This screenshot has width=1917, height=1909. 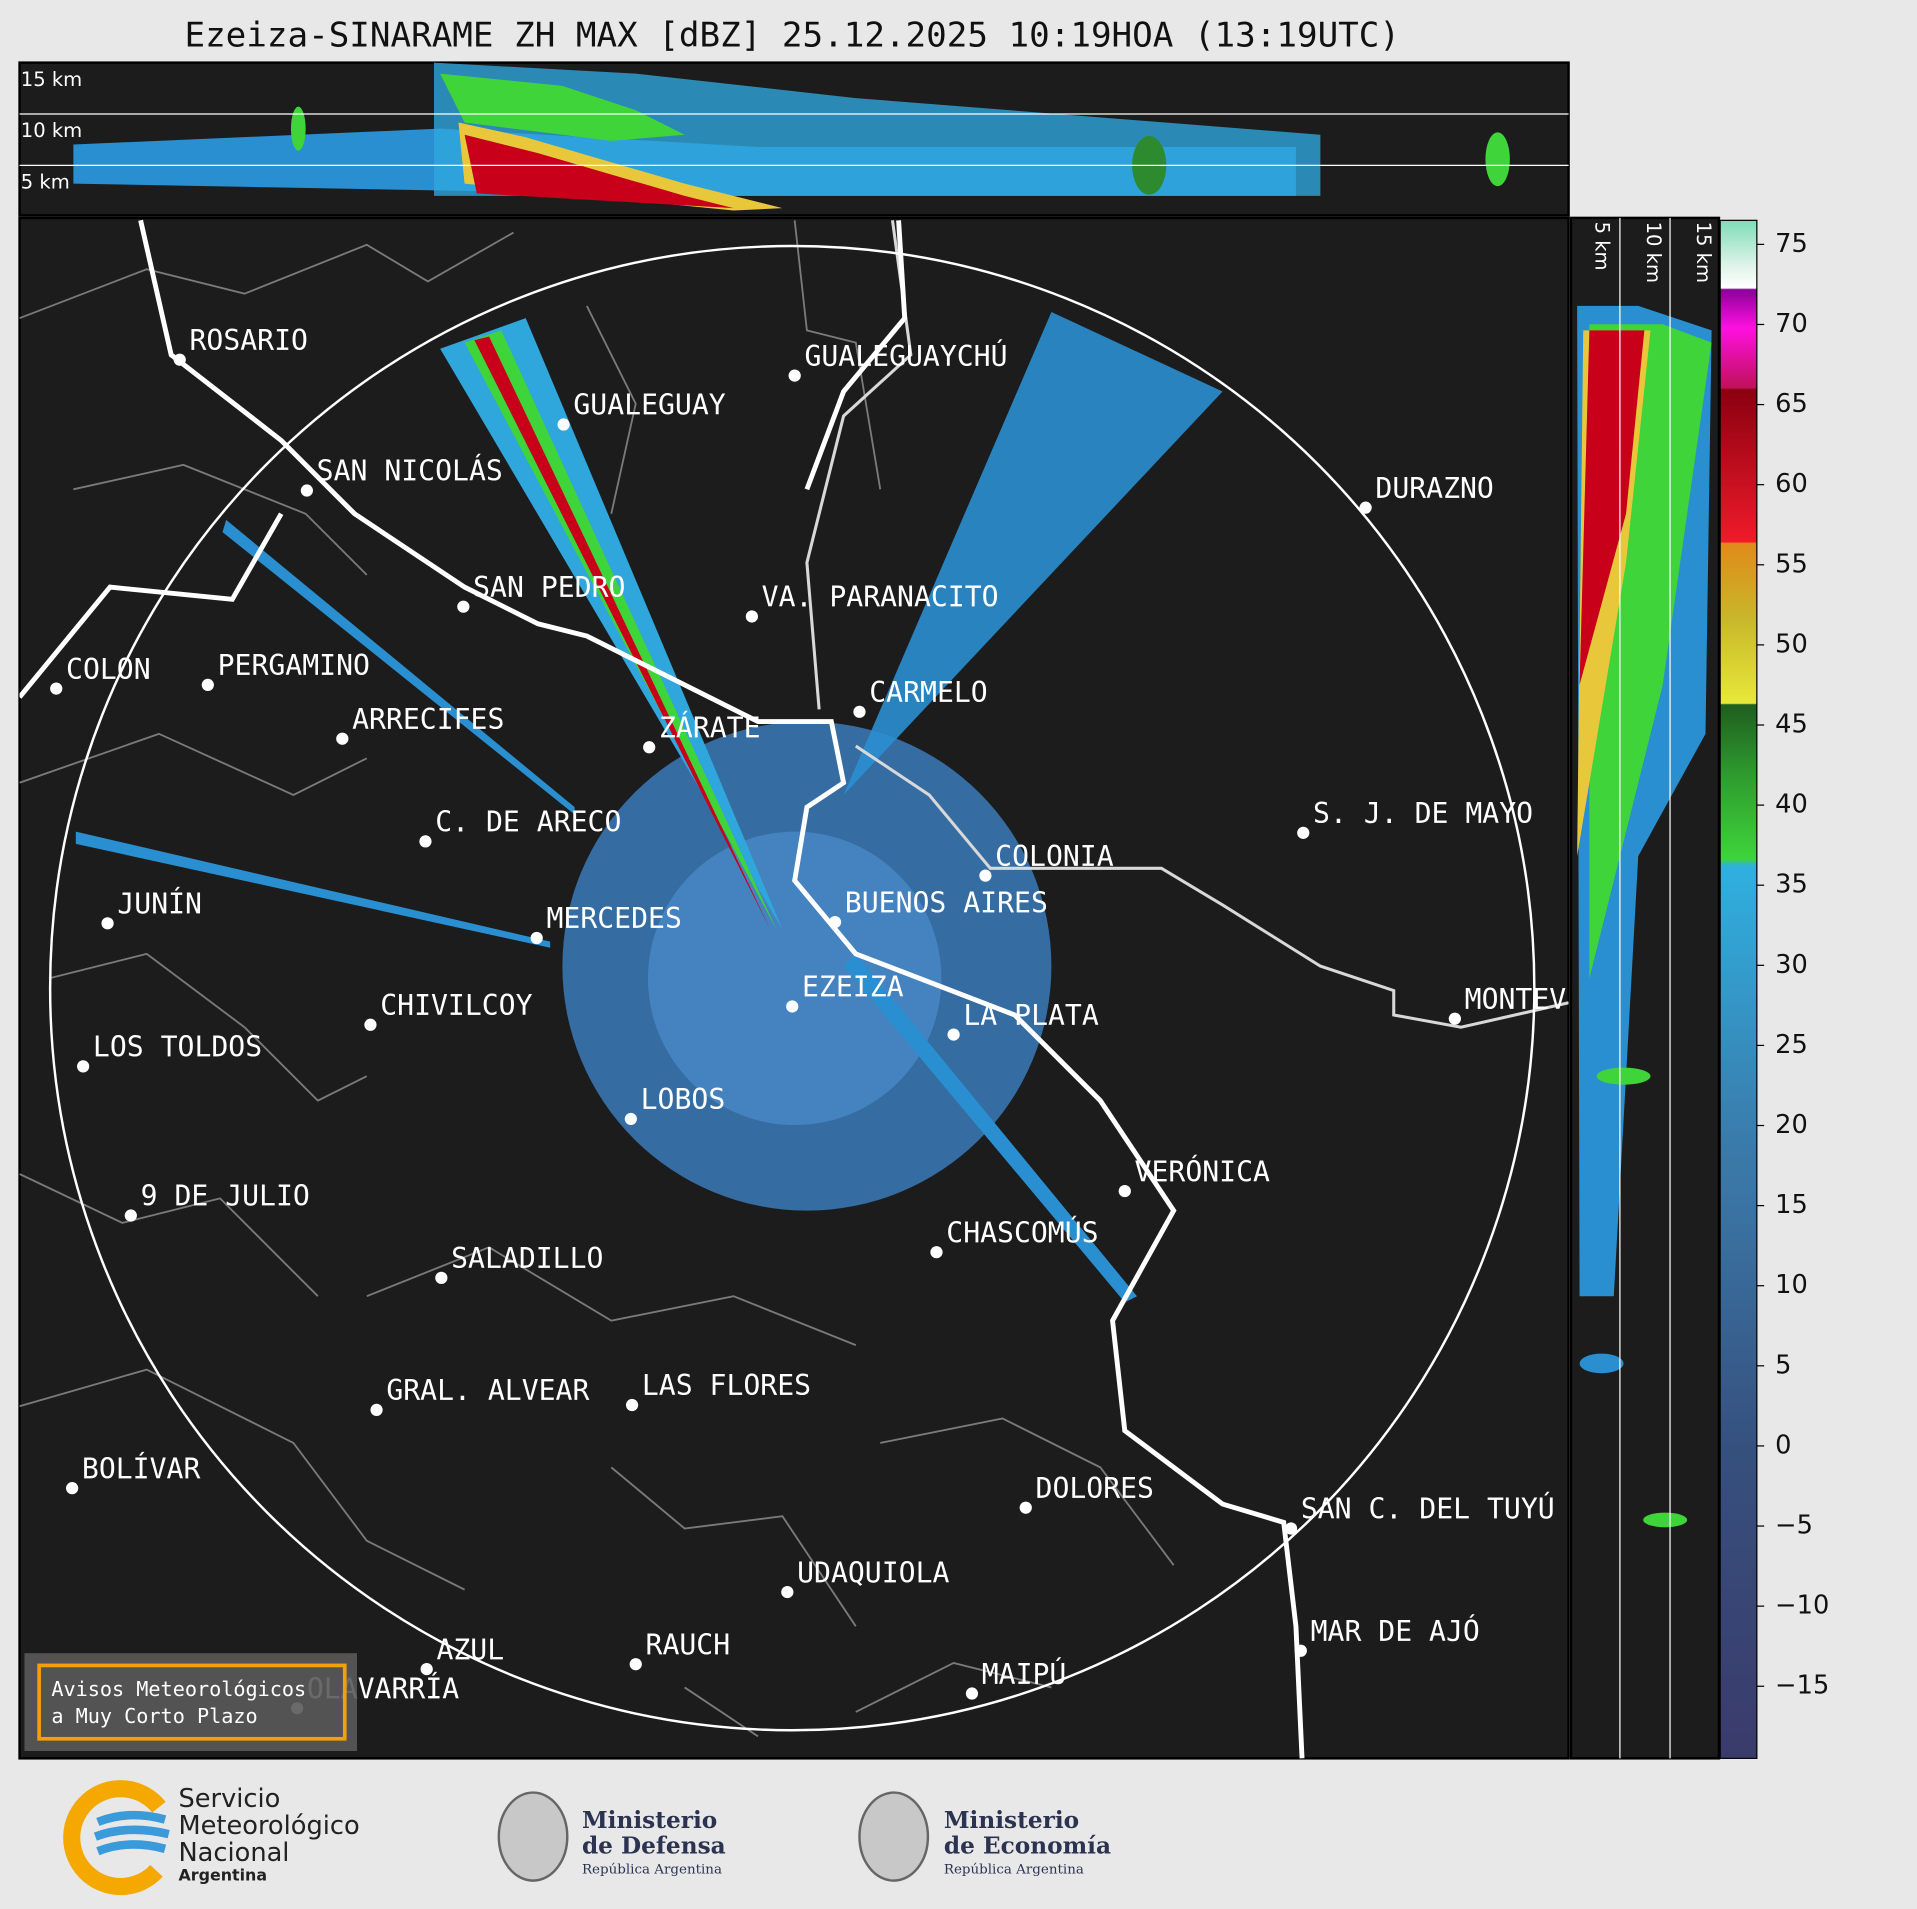 I want to click on city-label: S. J. DE MAYO, so click(x=1423, y=813).